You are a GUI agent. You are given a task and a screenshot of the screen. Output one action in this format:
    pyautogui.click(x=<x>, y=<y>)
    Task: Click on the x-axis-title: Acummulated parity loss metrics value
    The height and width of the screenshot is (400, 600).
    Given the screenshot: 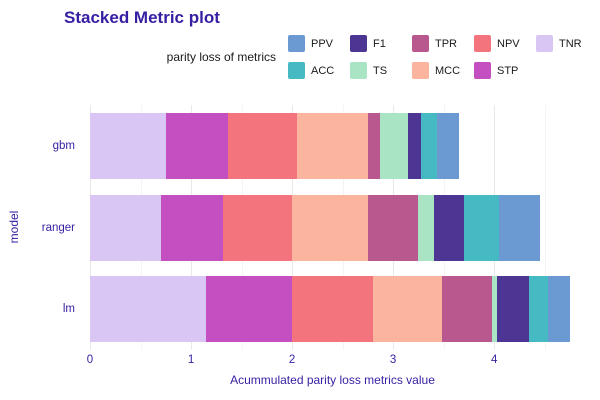 What is the action you would take?
    pyautogui.click(x=332, y=380)
    